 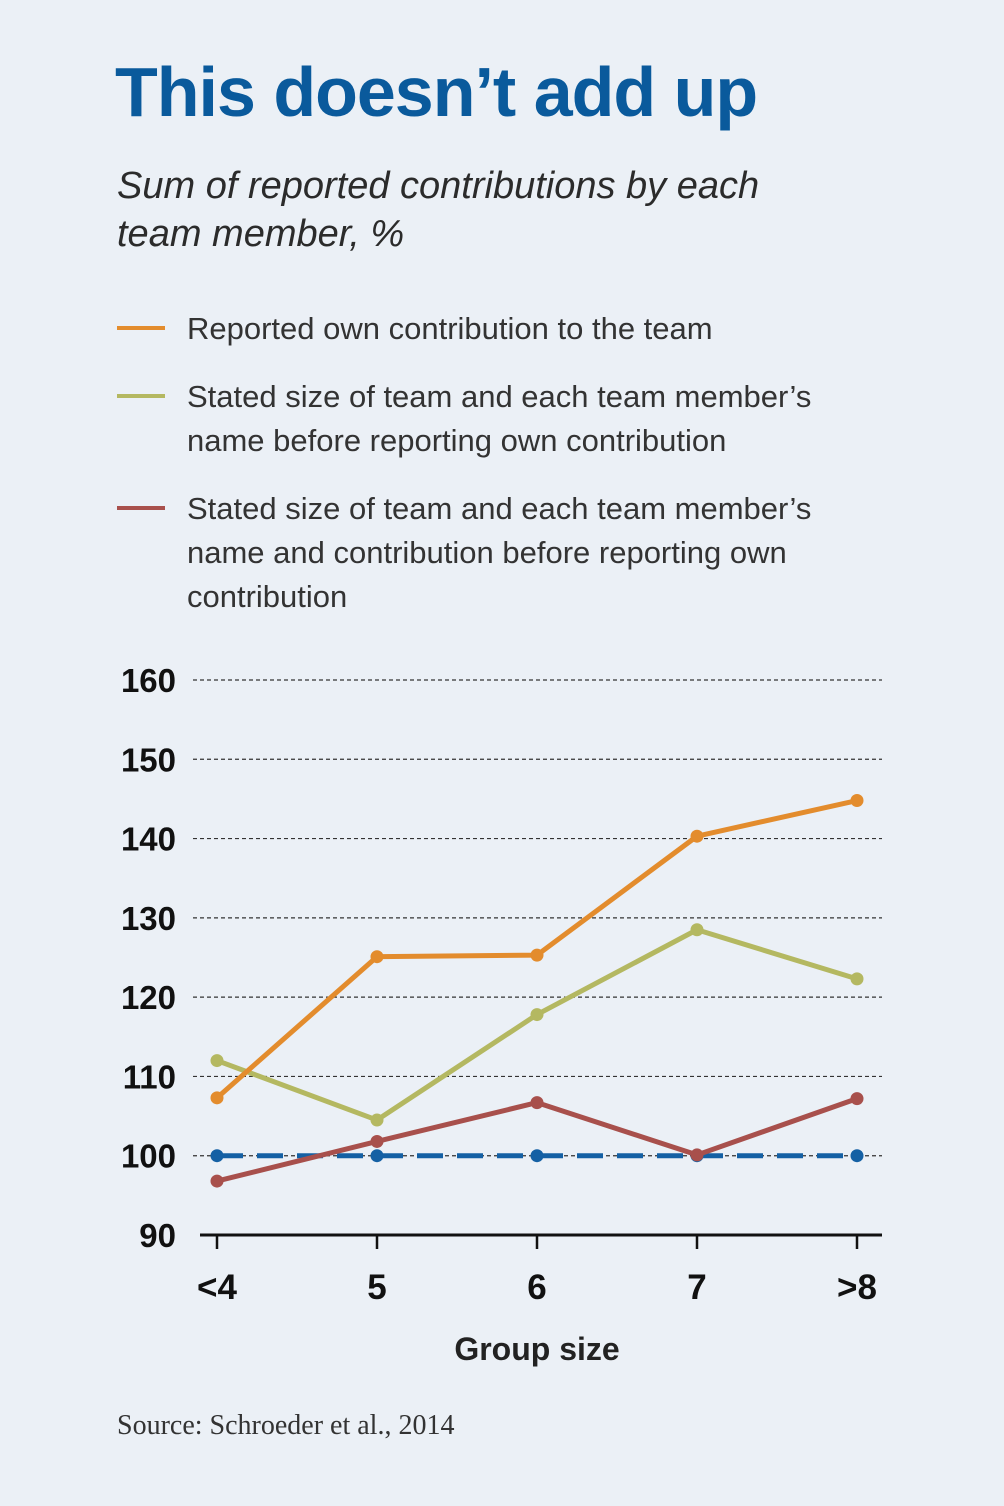 I want to click on legend-item-own-contribution: Reported own contribution to the team, so click(x=502, y=329).